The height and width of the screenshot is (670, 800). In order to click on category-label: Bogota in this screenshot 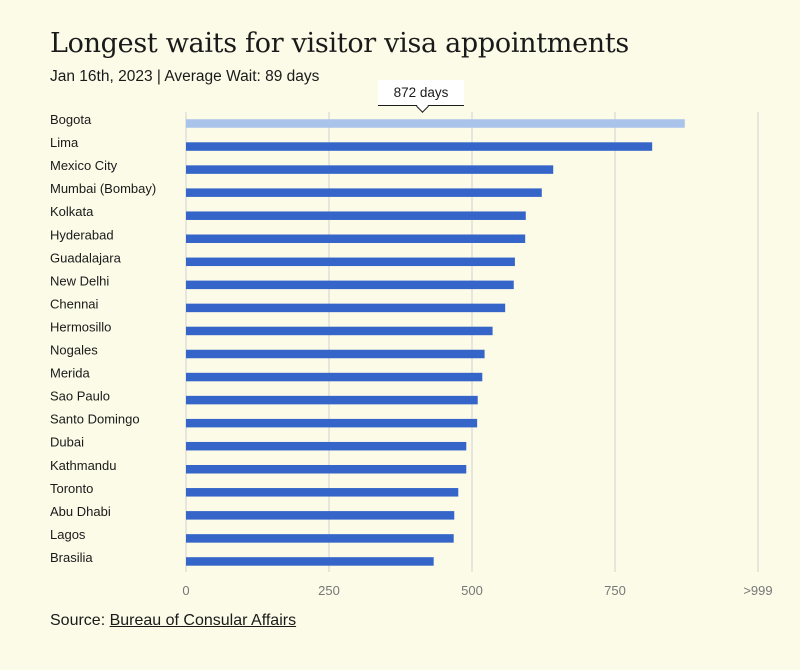, I will do `click(71, 119)`.